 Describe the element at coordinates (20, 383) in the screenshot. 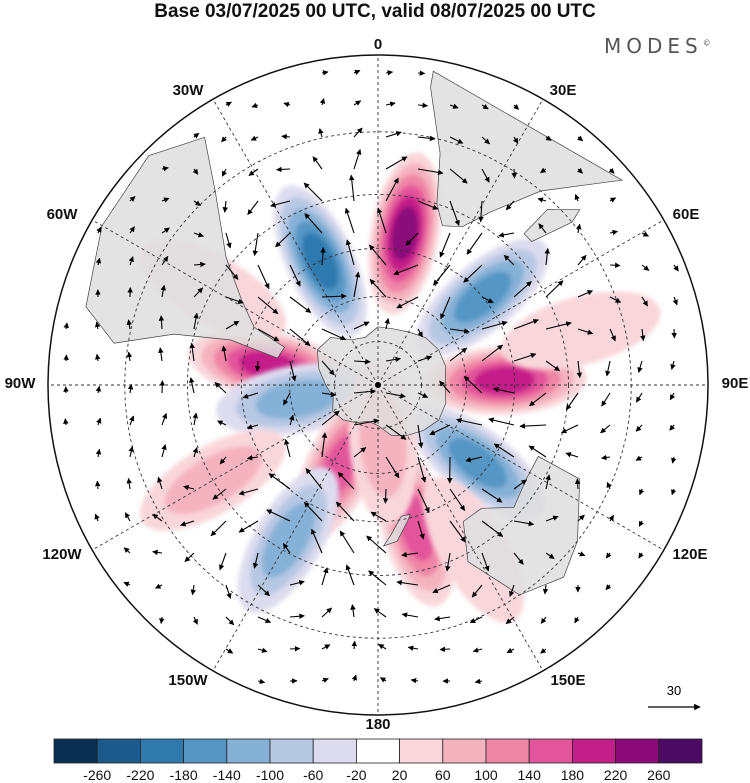

I see `longitude-label: 90W` at that location.